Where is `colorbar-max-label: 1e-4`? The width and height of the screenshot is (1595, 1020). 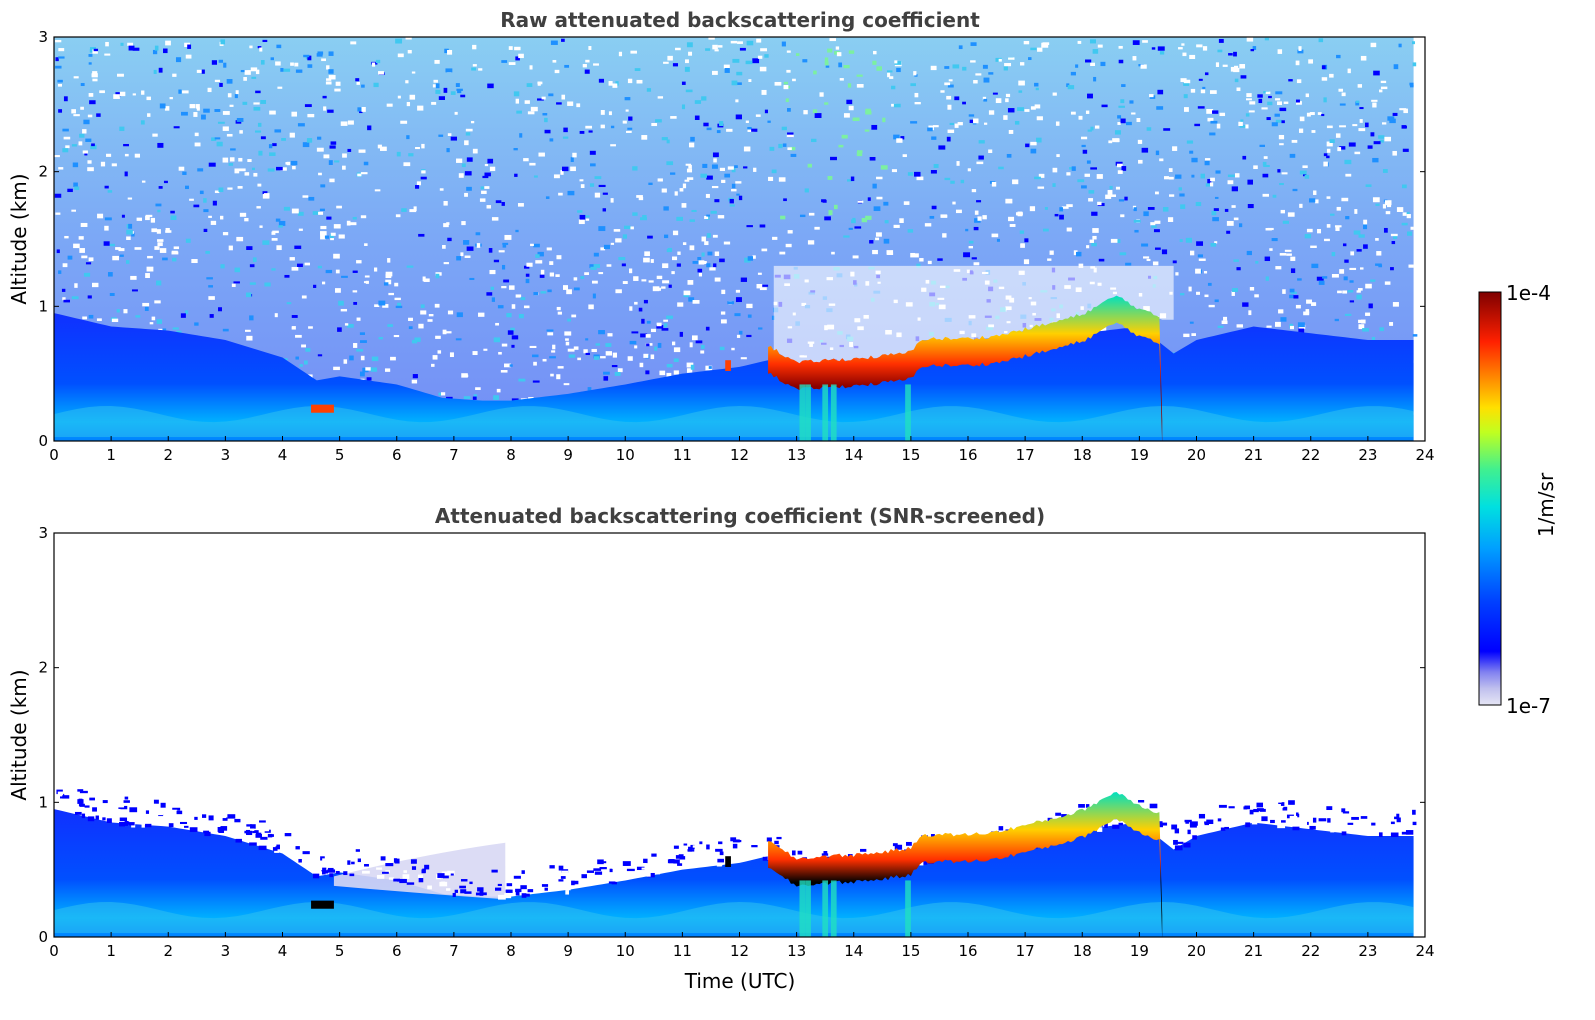
colorbar-max-label: 1e-4 is located at coordinates (1528, 293).